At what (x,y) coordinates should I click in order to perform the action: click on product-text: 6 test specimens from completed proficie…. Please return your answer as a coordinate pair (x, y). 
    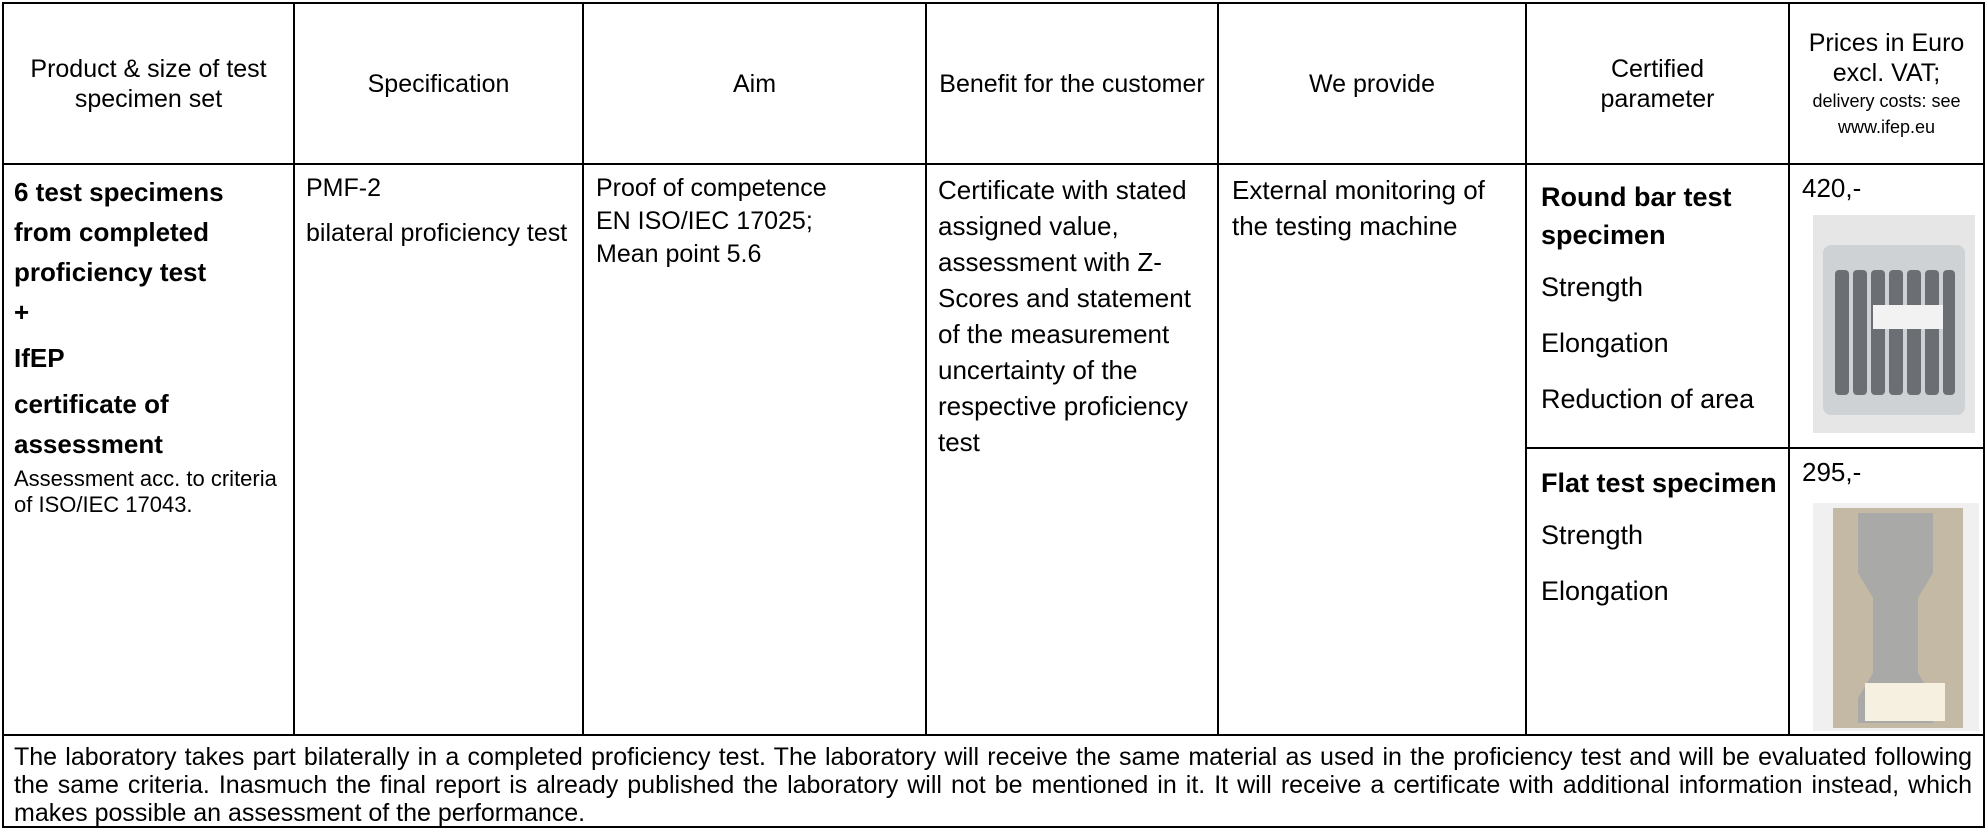
    Looking at the image, I should click on (119, 232).